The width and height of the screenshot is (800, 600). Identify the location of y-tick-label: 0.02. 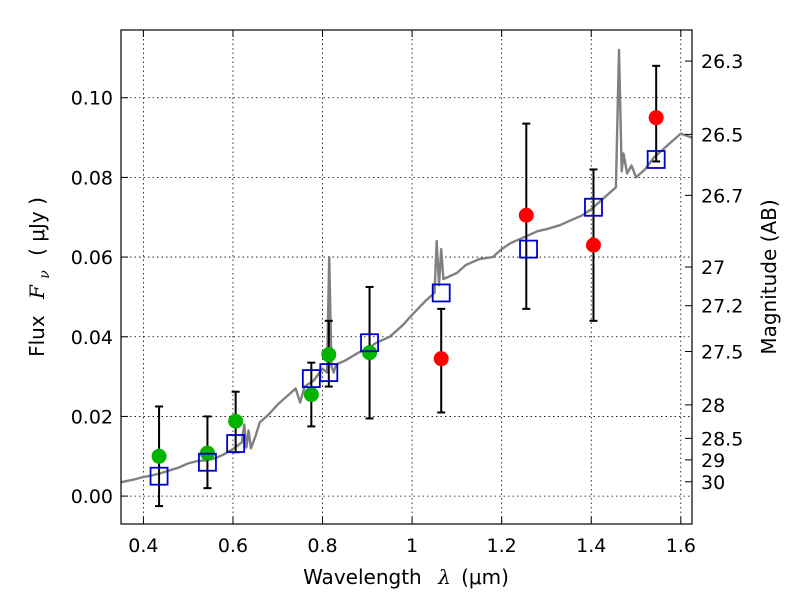
(92, 417).